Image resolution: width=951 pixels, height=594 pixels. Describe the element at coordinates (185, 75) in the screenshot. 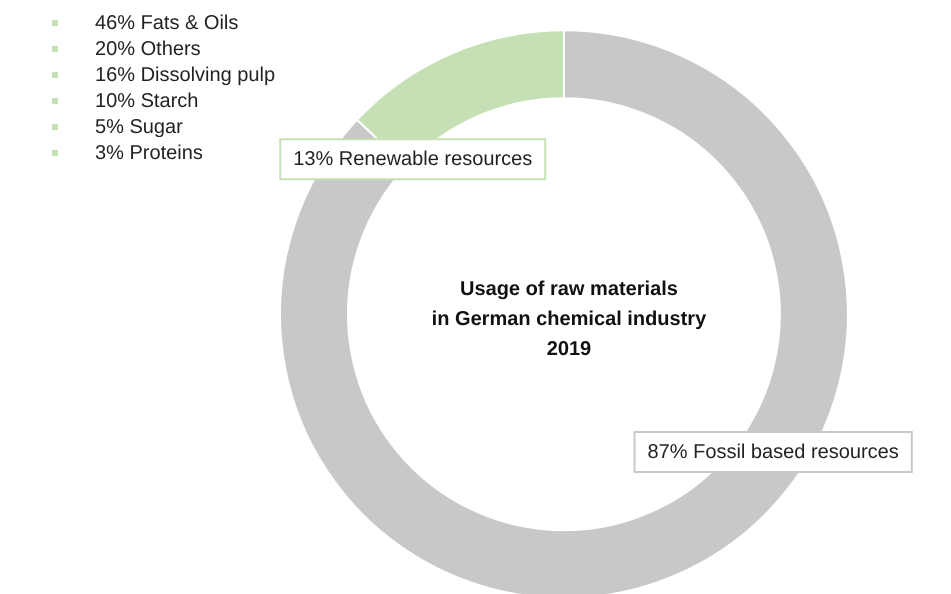

I see `text: 16% Dissolving pulp` at that location.